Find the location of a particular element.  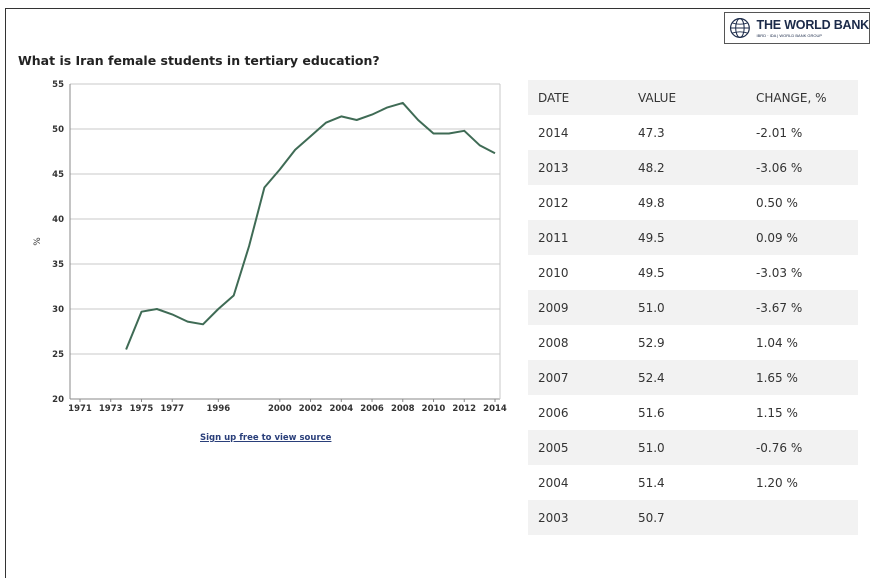

x-tick-label: 2006 is located at coordinates (372, 409).